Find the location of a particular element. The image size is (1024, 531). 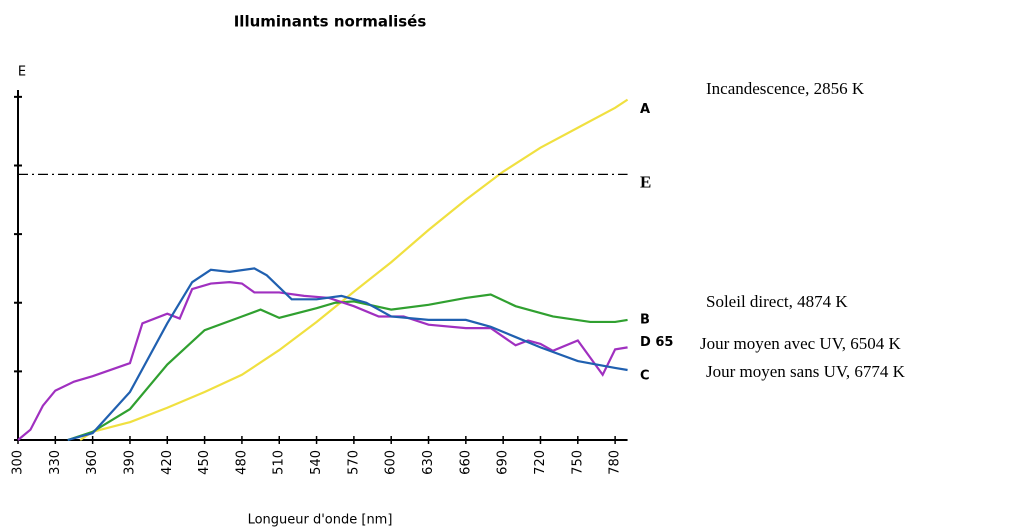

x-axis-label: Longueur d'onde [nm] is located at coordinates (320, 520).